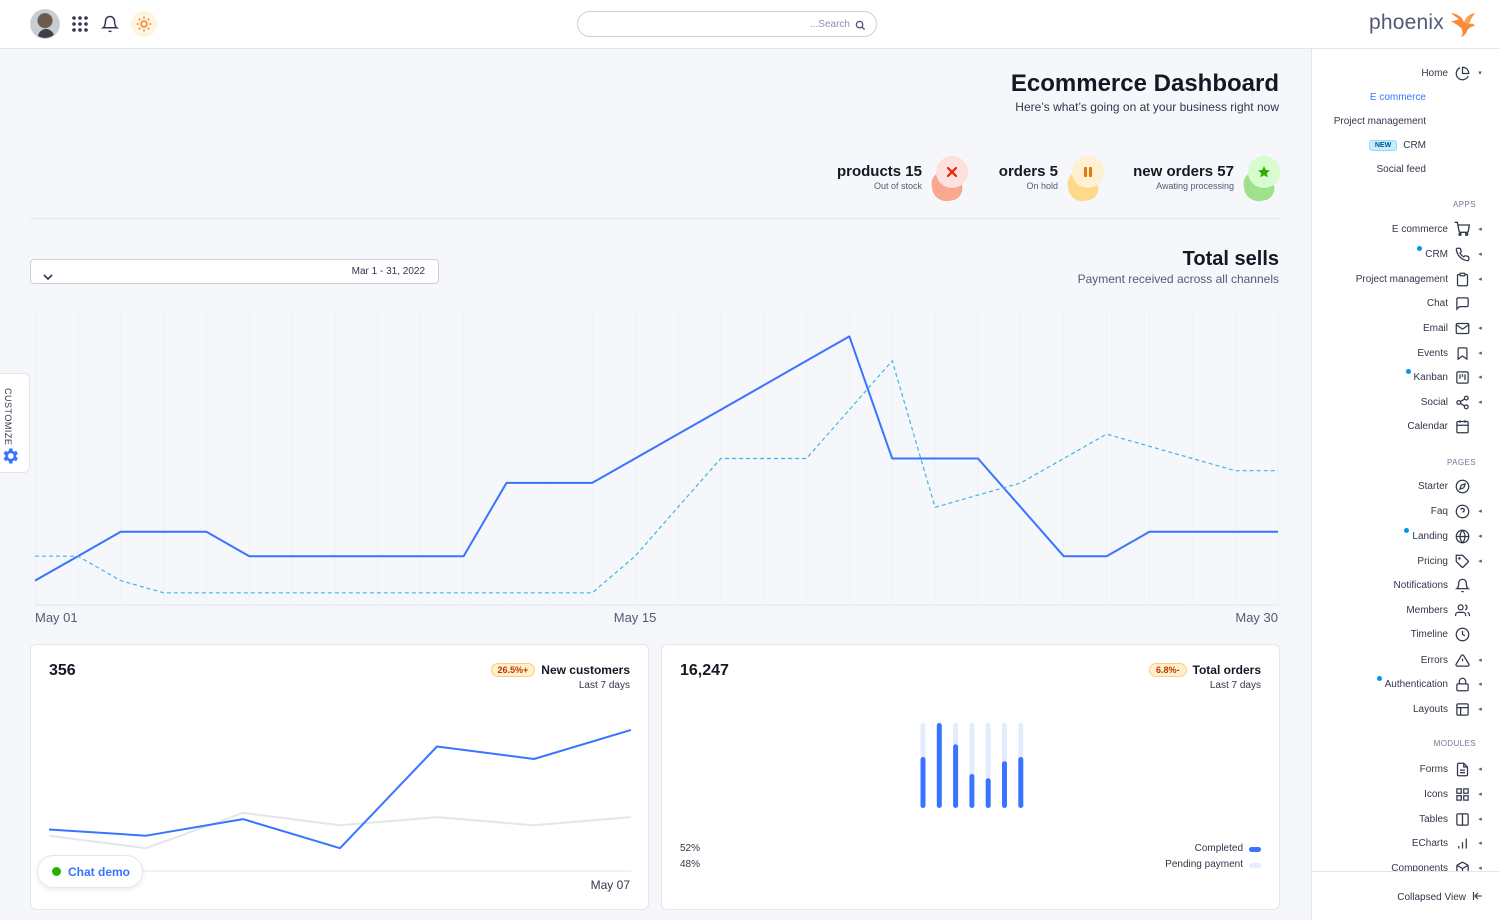  Describe the element at coordinates (1462, 303) in the screenshot. I see `chat-icon` at that location.